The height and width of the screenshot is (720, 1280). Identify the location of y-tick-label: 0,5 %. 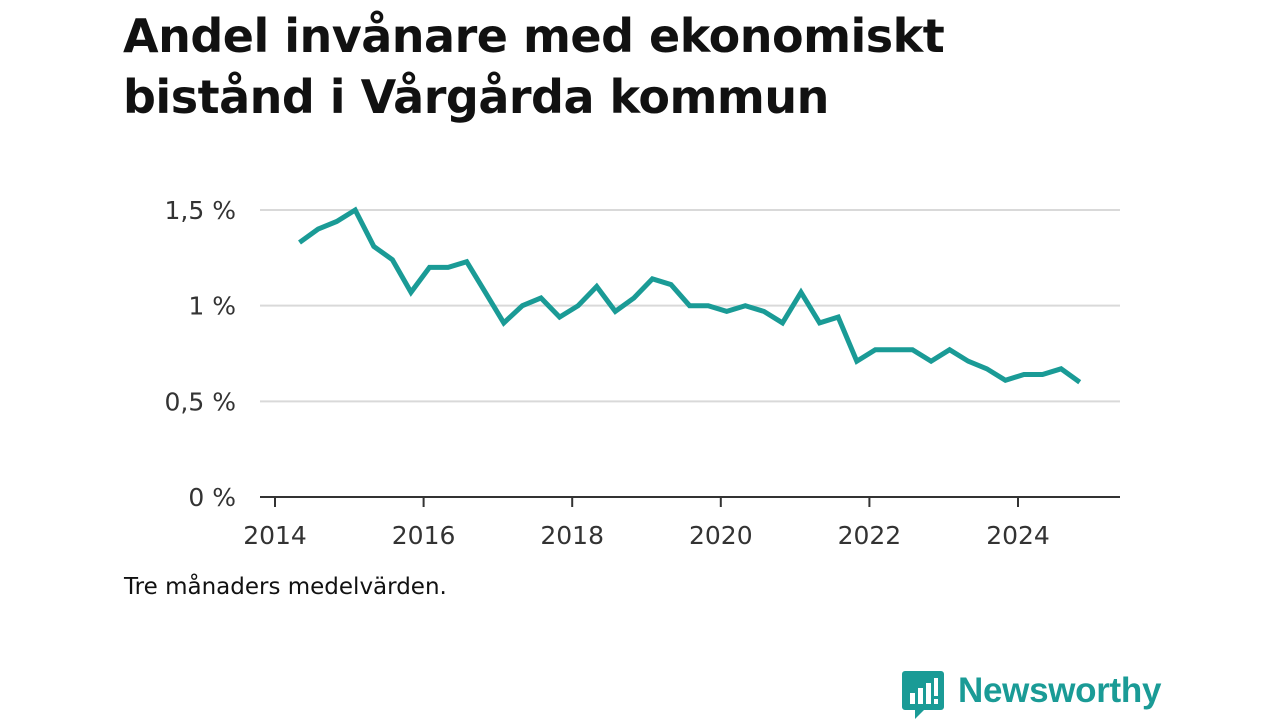
(200, 401).